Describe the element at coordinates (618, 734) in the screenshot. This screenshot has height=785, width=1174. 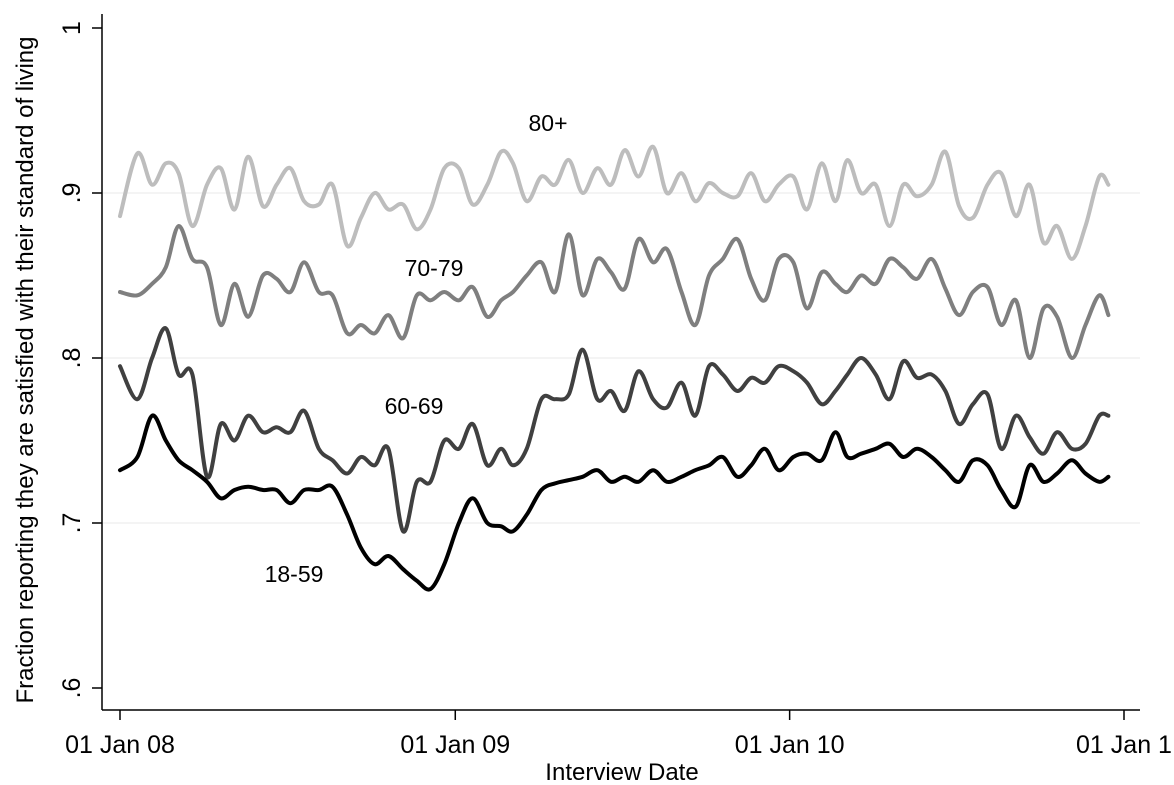
I see `x-axis-ticks: 01 Jan 08 01 Jan 09 01 Jan 10 01 Jan 1` at that location.